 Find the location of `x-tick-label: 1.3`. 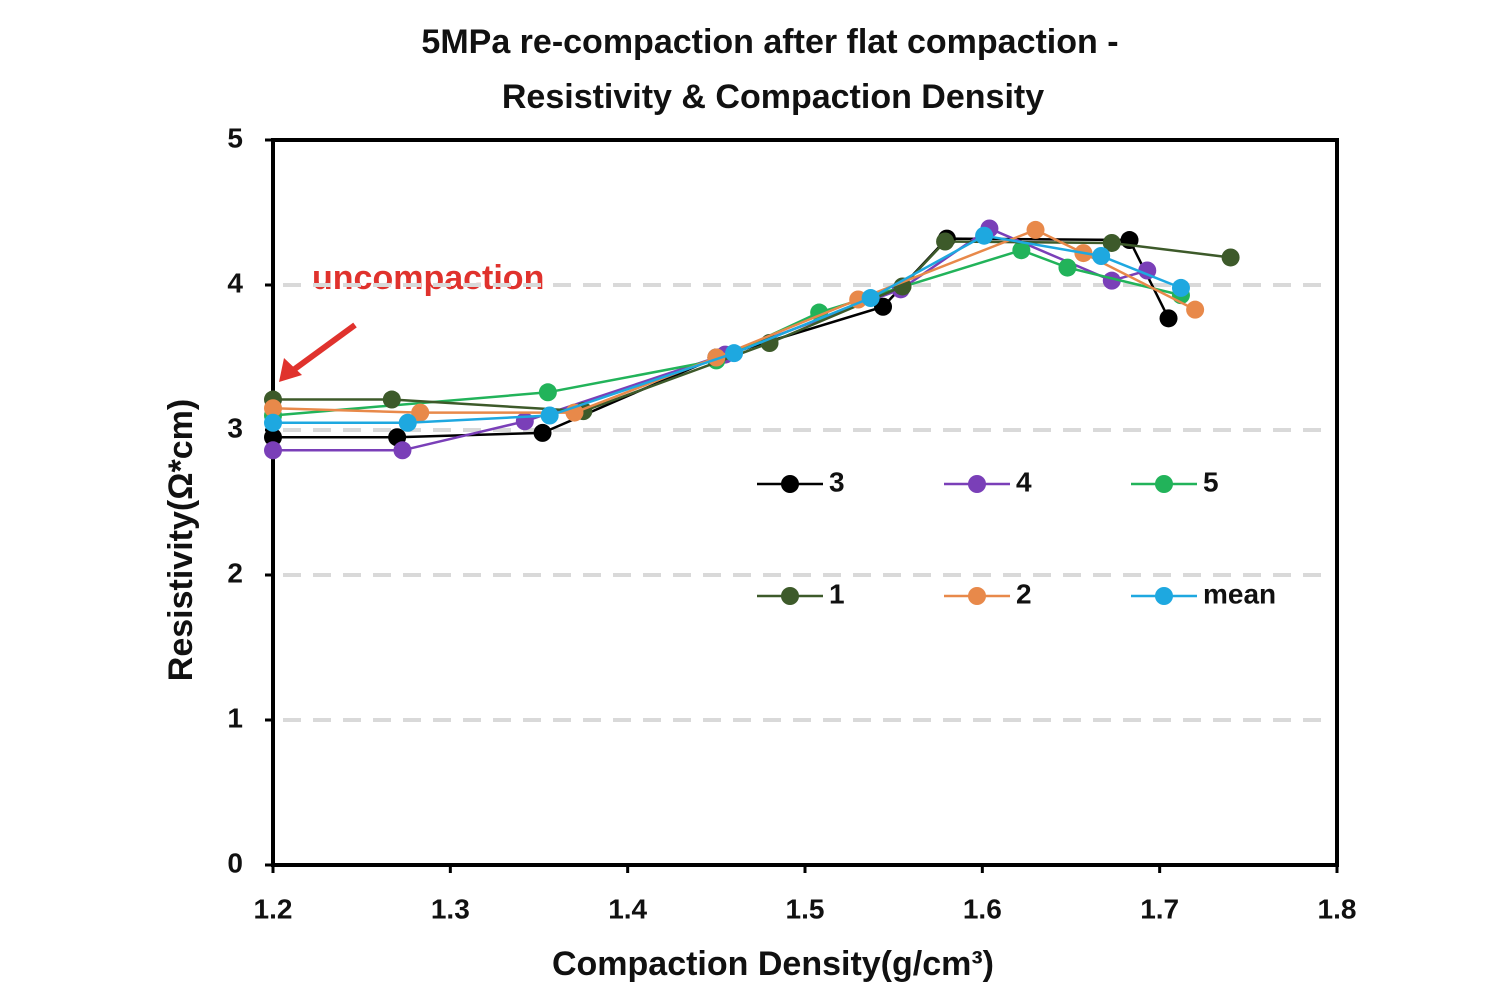

x-tick-label: 1.3 is located at coordinates (450, 908).